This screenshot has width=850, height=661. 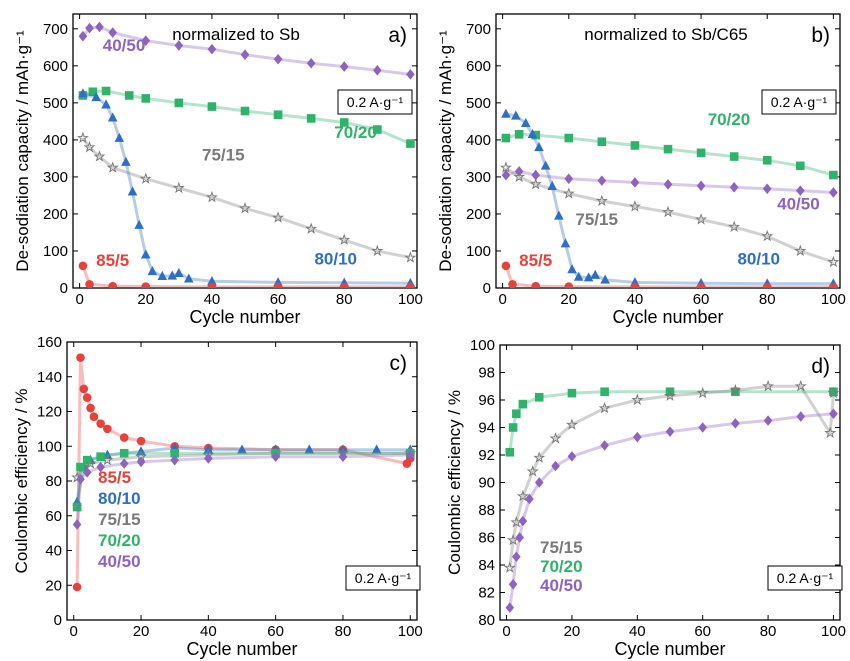 I want to click on annotation-text: normalized to Sb/C65, so click(x=665, y=34).